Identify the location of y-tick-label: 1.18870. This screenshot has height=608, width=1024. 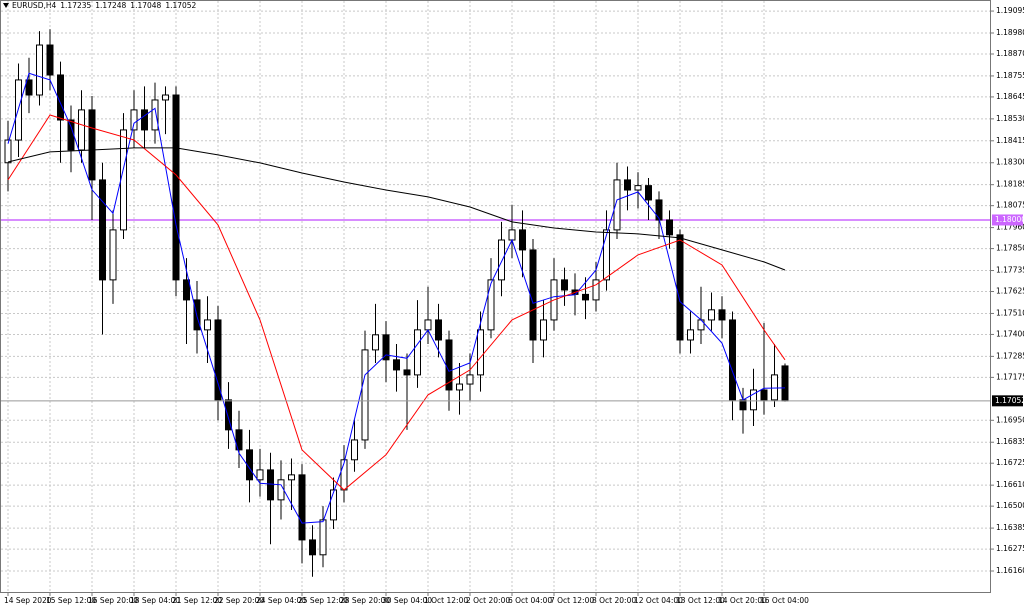
(1010, 53).